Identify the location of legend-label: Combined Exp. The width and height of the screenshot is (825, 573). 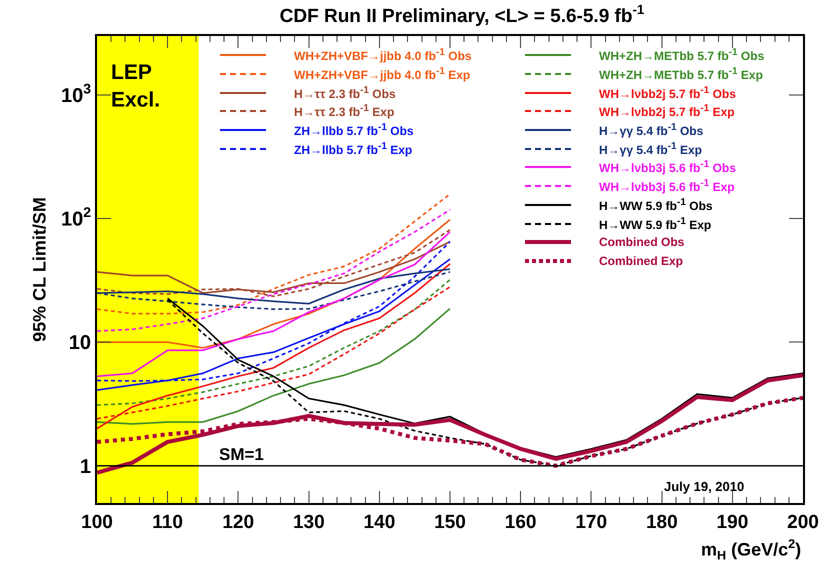
(641, 261).